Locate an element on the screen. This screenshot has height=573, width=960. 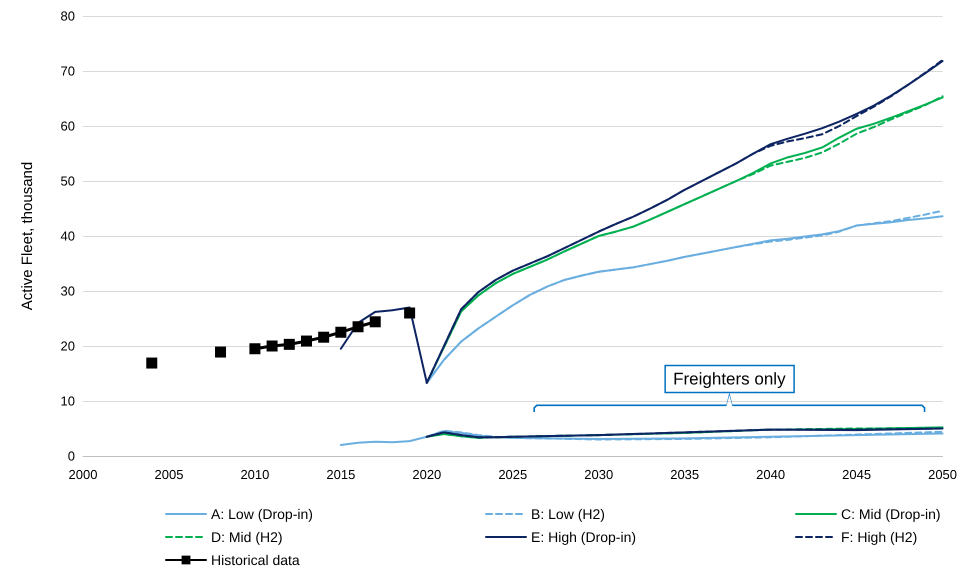
x-tick-label: 2050 is located at coordinates (942, 474).